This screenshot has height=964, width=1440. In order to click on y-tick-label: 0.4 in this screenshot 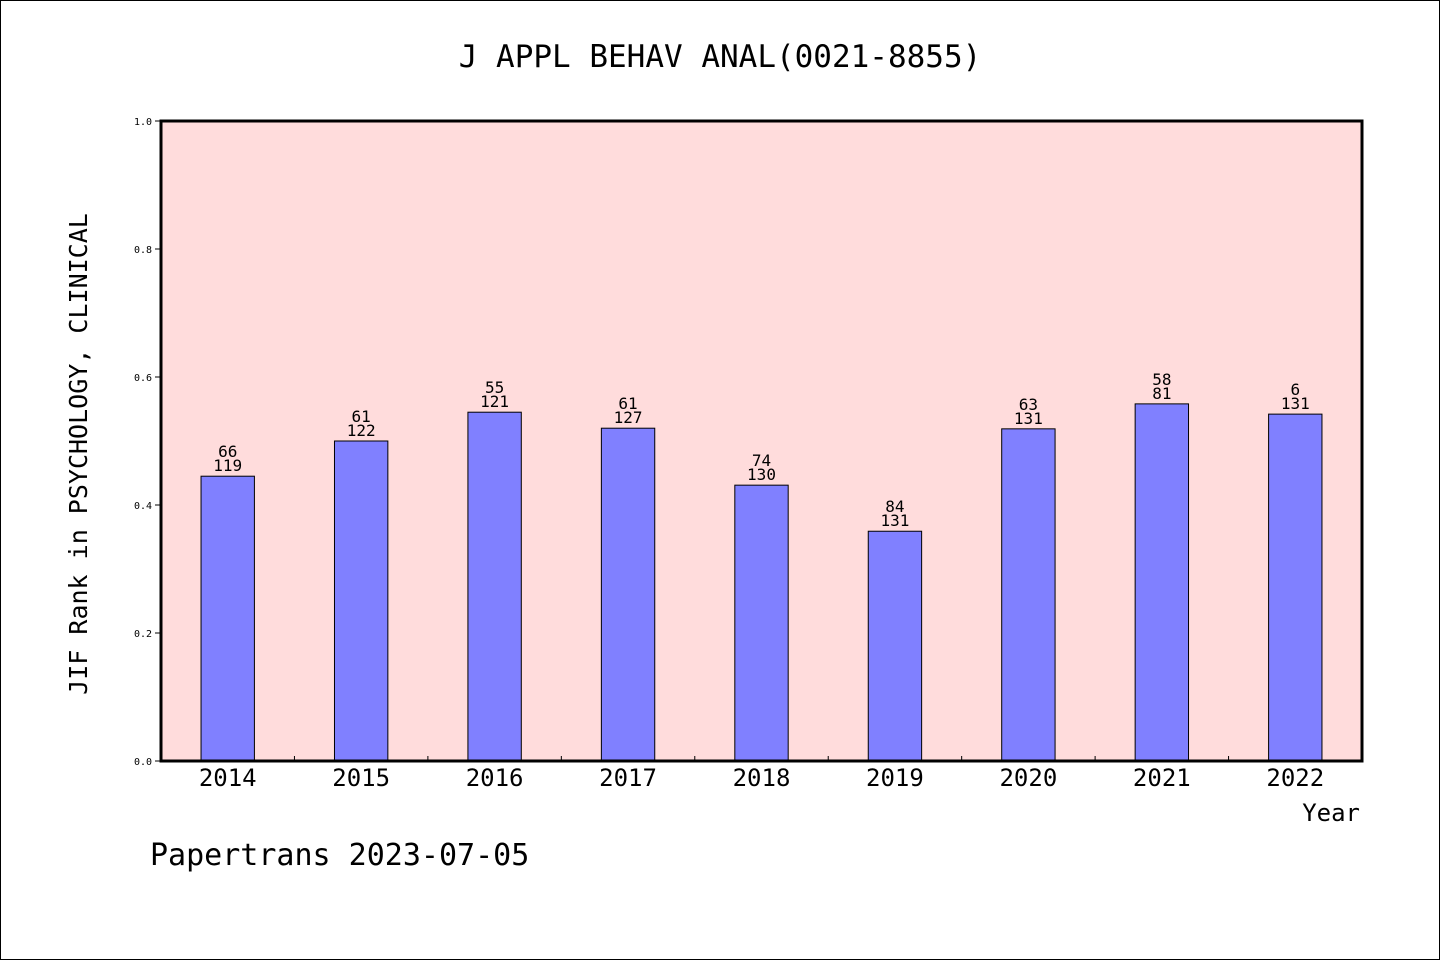, I will do `click(143, 506)`.